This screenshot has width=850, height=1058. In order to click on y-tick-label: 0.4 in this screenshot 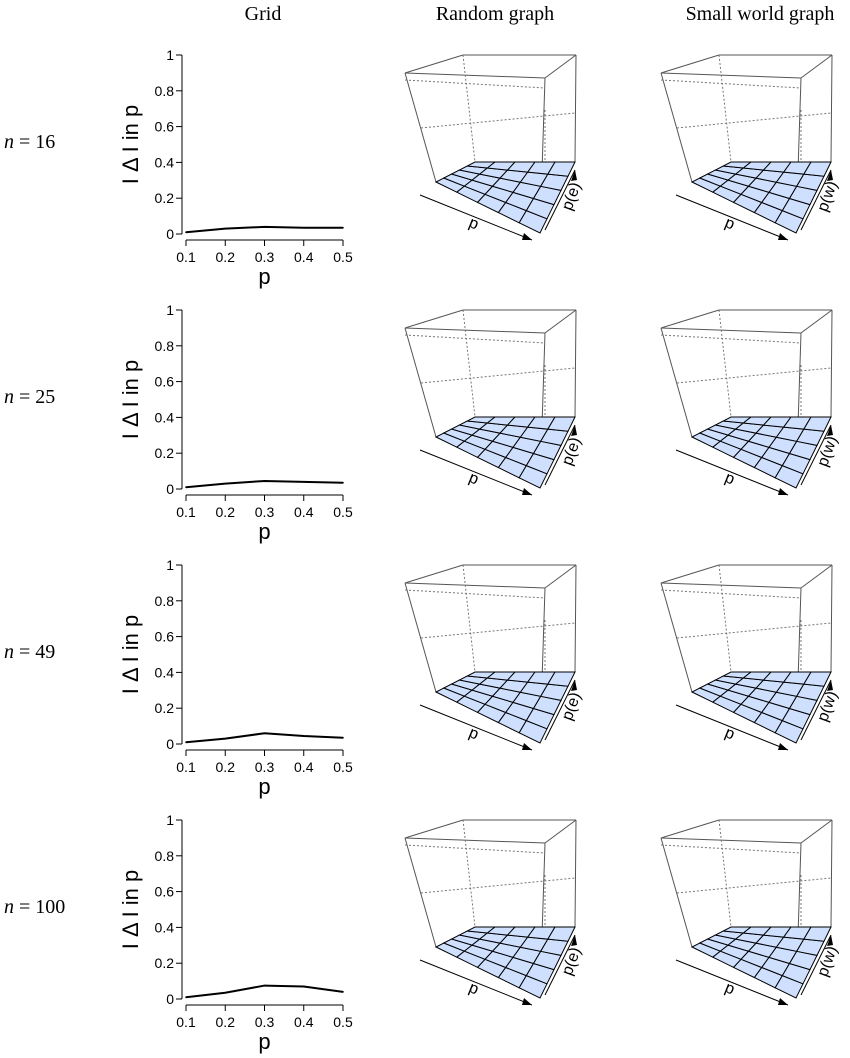, I will do `click(165, 162)`.